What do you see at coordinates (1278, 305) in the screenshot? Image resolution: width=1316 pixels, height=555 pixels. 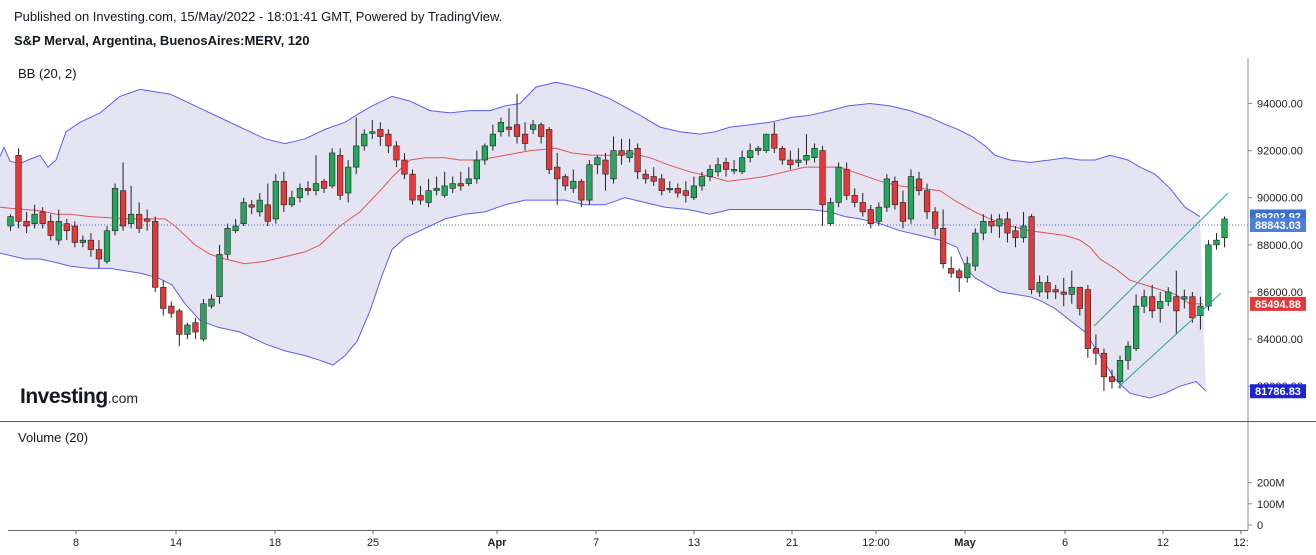 I see `price-tag-label-basis: 85494.88` at bounding box center [1278, 305].